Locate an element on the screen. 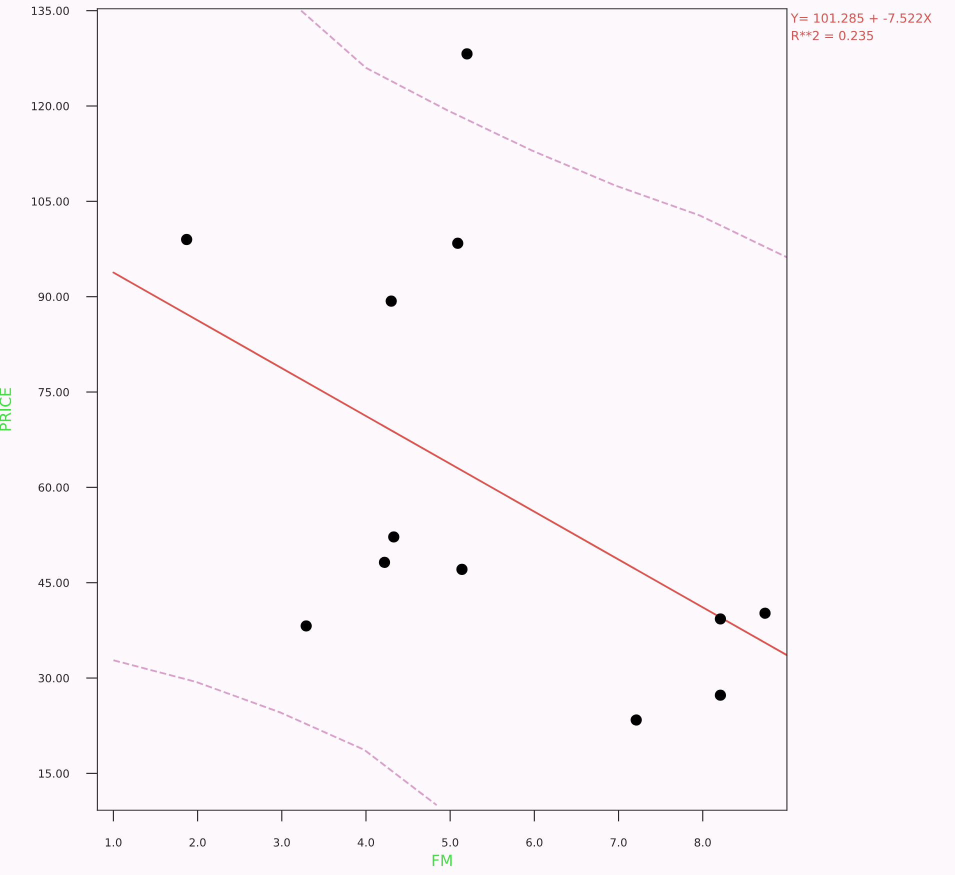 This screenshot has width=955, height=875. x-tick-label: 7.0 is located at coordinates (618, 842).